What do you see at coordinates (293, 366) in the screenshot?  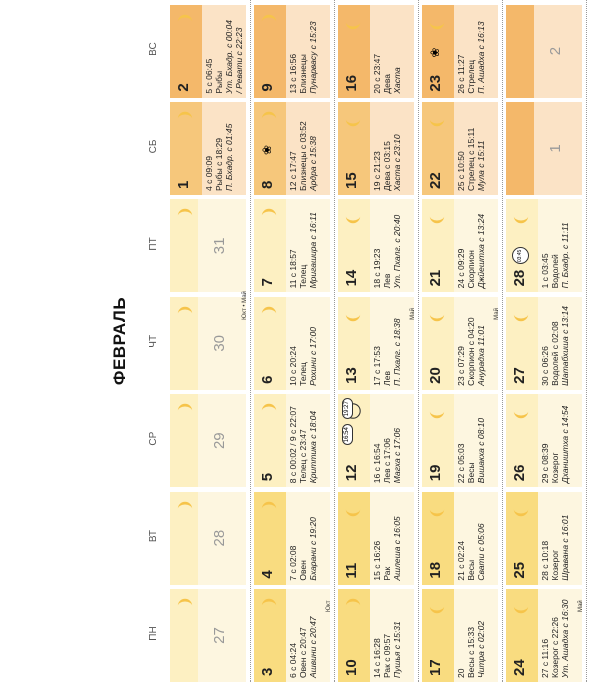 I see `info-line: 10 с 20:24` at bounding box center [293, 366].